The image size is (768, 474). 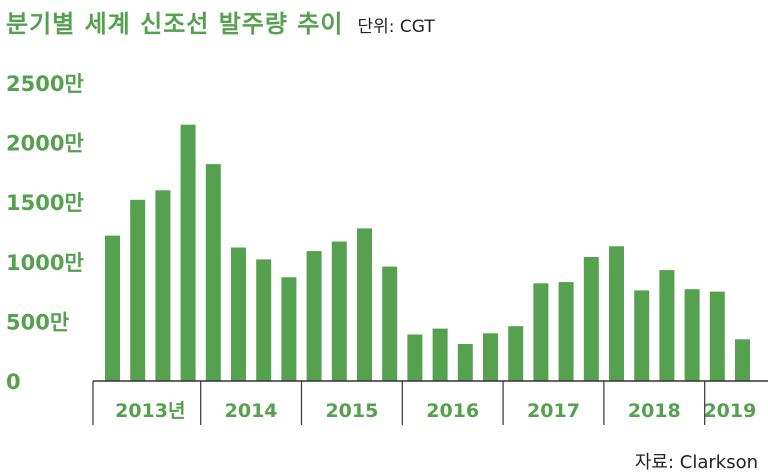 What do you see at coordinates (654, 411) in the screenshot?
I see `x-tick-label: 2018` at bounding box center [654, 411].